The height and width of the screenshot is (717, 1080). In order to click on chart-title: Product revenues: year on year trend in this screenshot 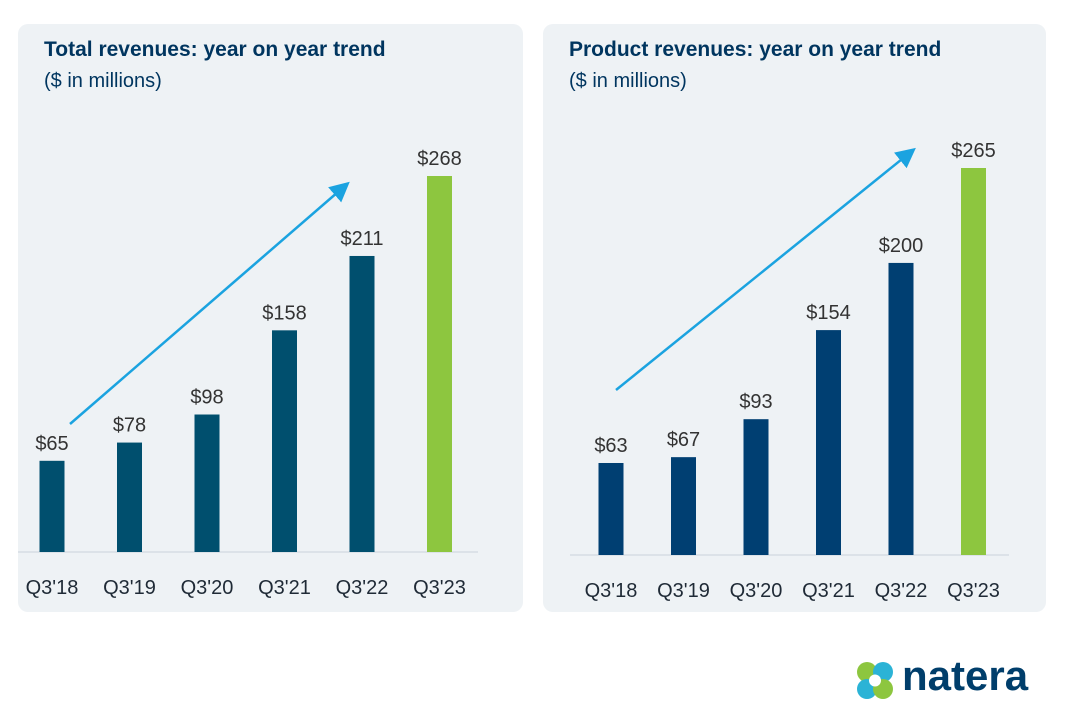, I will do `click(755, 49)`.